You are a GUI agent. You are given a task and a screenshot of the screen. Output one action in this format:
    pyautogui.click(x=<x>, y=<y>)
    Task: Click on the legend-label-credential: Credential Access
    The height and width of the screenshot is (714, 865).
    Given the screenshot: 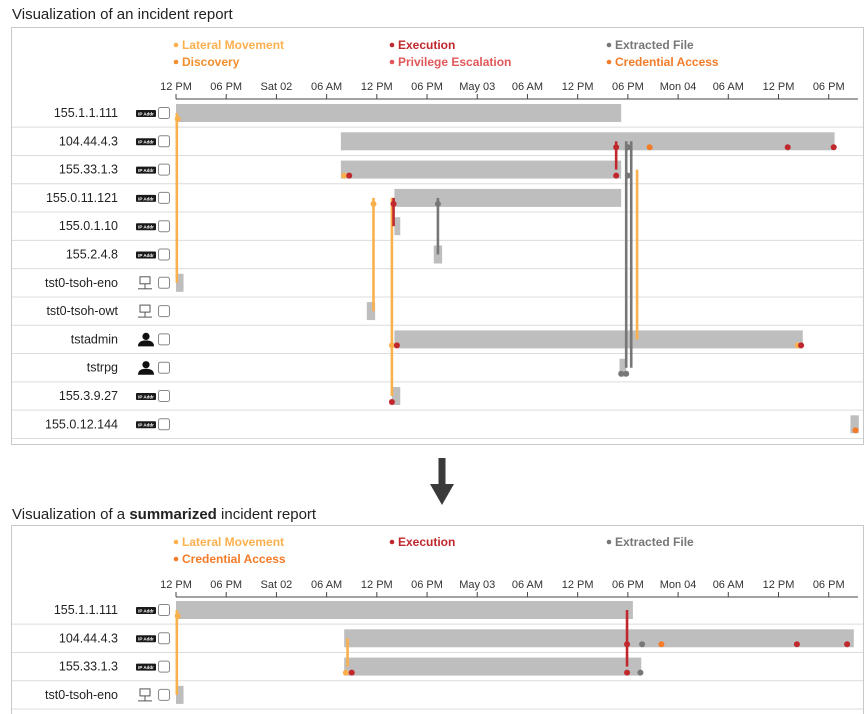 What is the action you would take?
    pyautogui.click(x=667, y=62)
    